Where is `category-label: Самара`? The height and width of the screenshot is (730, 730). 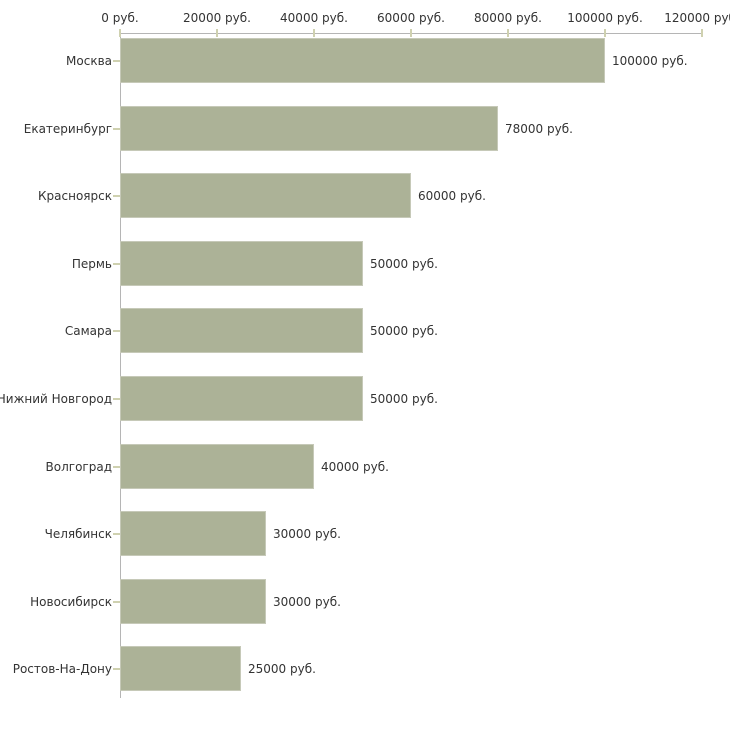 category-label: Самара is located at coordinates (88, 330).